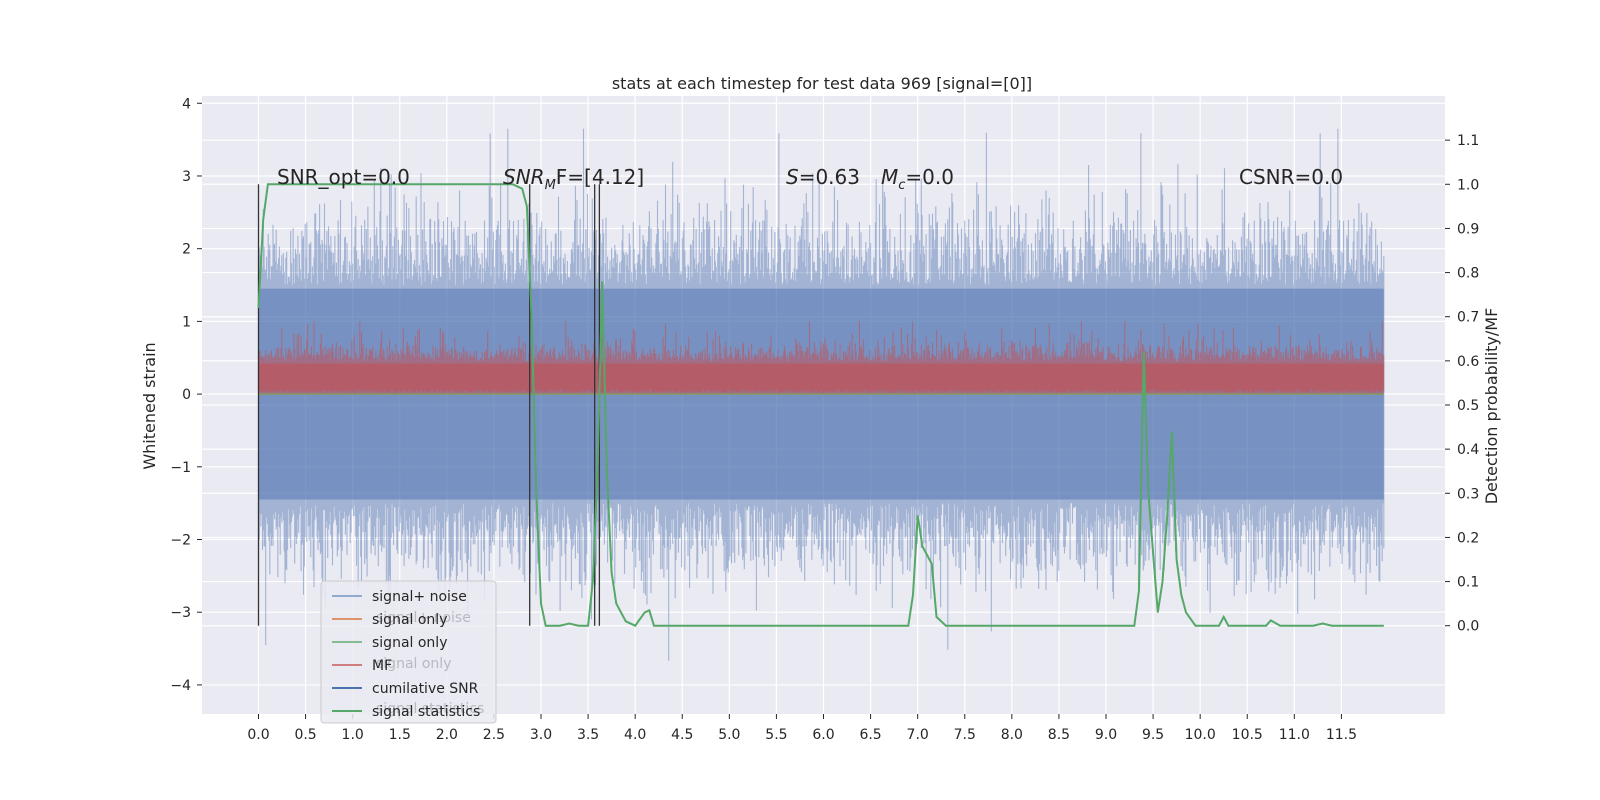  Describe the element at coordinates (1462, 384) in the screenshot. I see `y2-axis-ticks: 0.0 0.1 0.2 0.3 0.4 0.5 0.6 0.7 0.8 0.9 1.0 1.1` at that location.